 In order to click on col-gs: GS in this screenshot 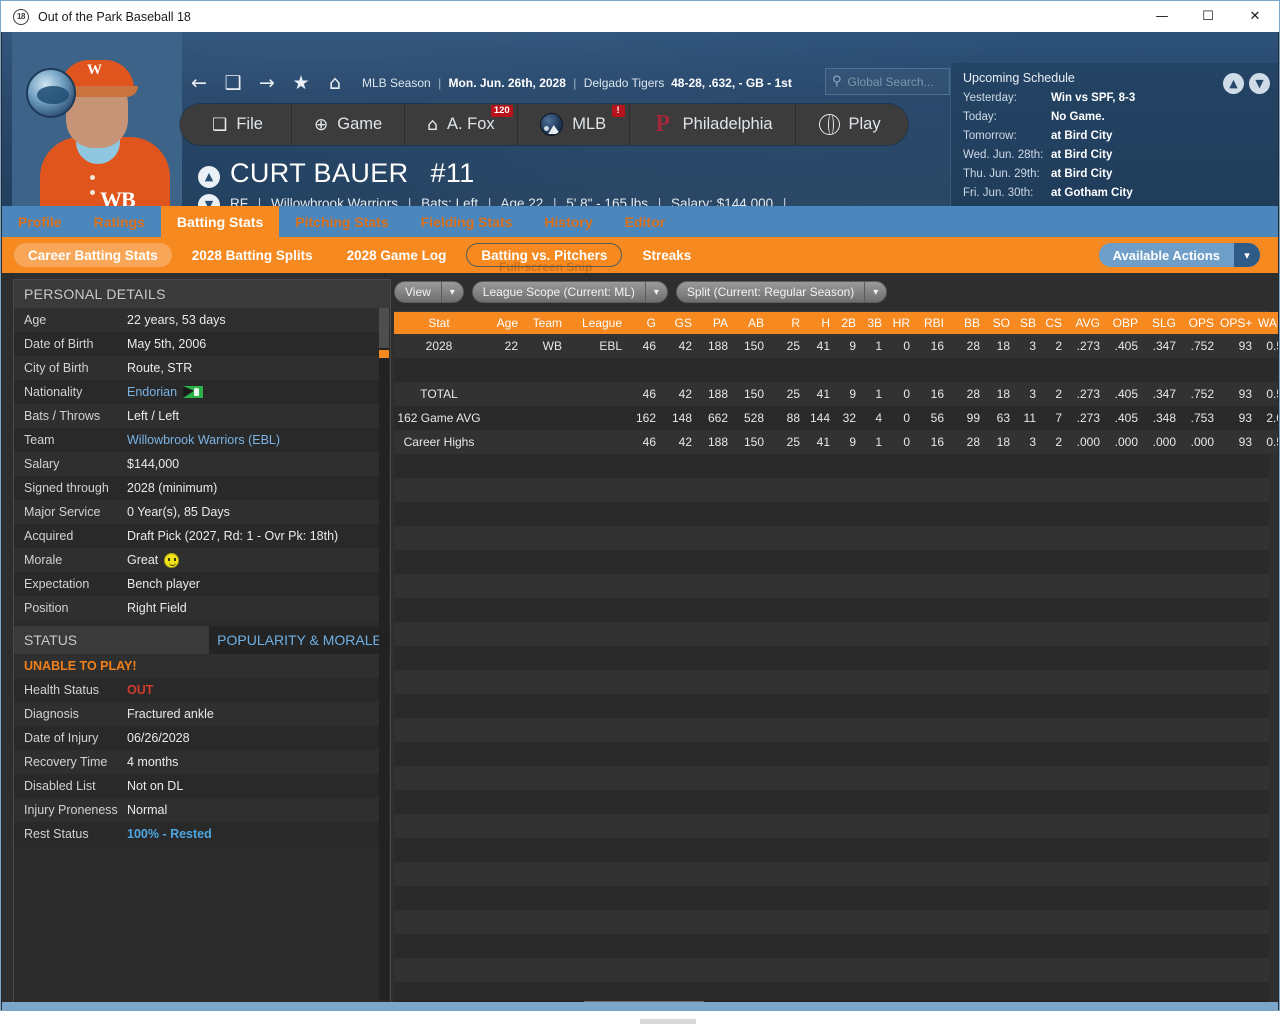, I will do `click(680, 323)`.